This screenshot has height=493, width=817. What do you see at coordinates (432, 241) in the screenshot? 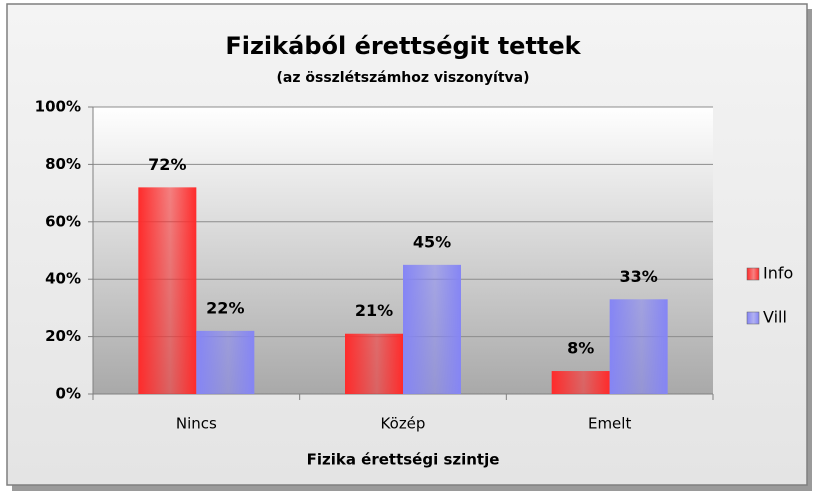
I see `data-label: 45%` at bounding box center [432, 241].